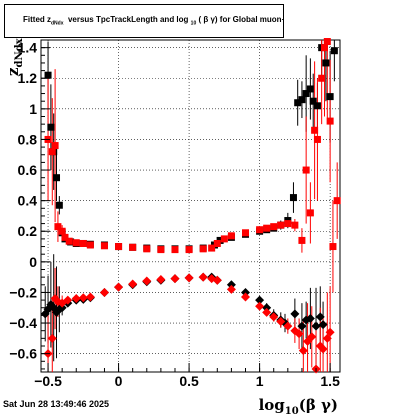 The image size is (400, 414). What do you see at coordinates (189, 381) in the screenshot?
I see `x-tick-label: 0.5` at bounding box center [189, 381].